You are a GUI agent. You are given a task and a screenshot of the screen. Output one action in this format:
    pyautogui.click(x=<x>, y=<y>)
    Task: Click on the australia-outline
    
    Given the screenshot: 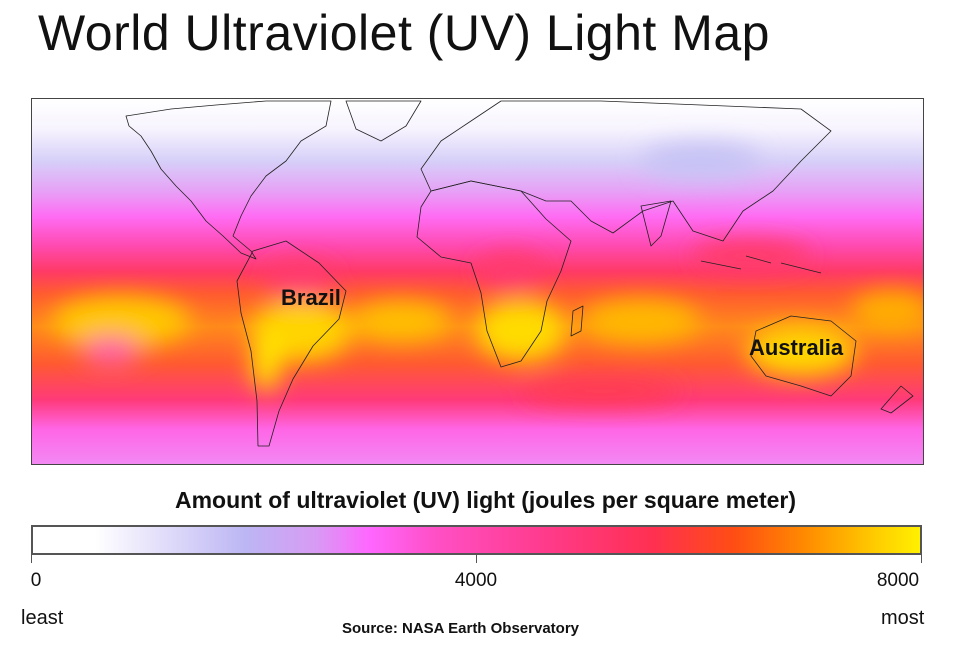 What is the action you would take?
    pyautogui.click(x=803, y=356)
    